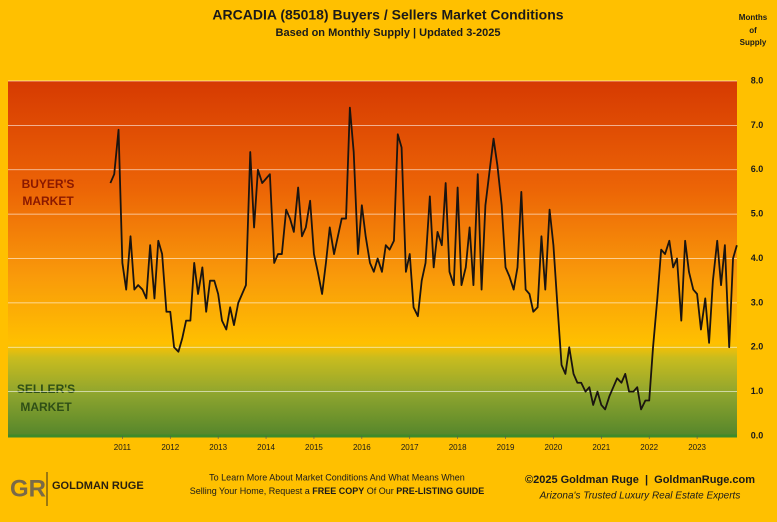 Image resolution: width=777 pixels, height=522 pixels. Describe the element at coordinates (757, 391) in the screenshot. I see `y-tick-label: 1.0` at that location.